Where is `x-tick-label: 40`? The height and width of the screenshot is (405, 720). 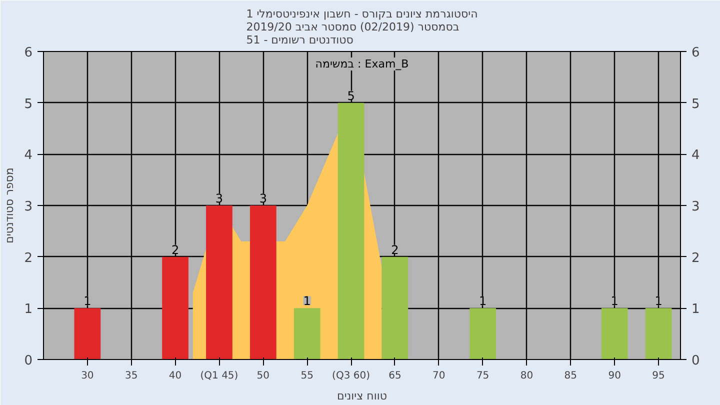 x-tick-label: 40 is located at coordinates (175, 376).